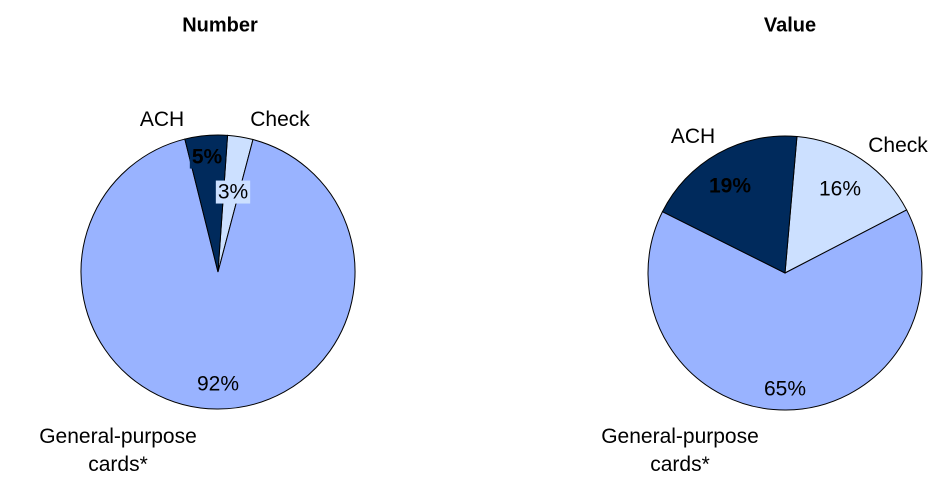 The width and height of the screenshot is (943, 480). I want to click on value-label: 65%, so click(785, 389).